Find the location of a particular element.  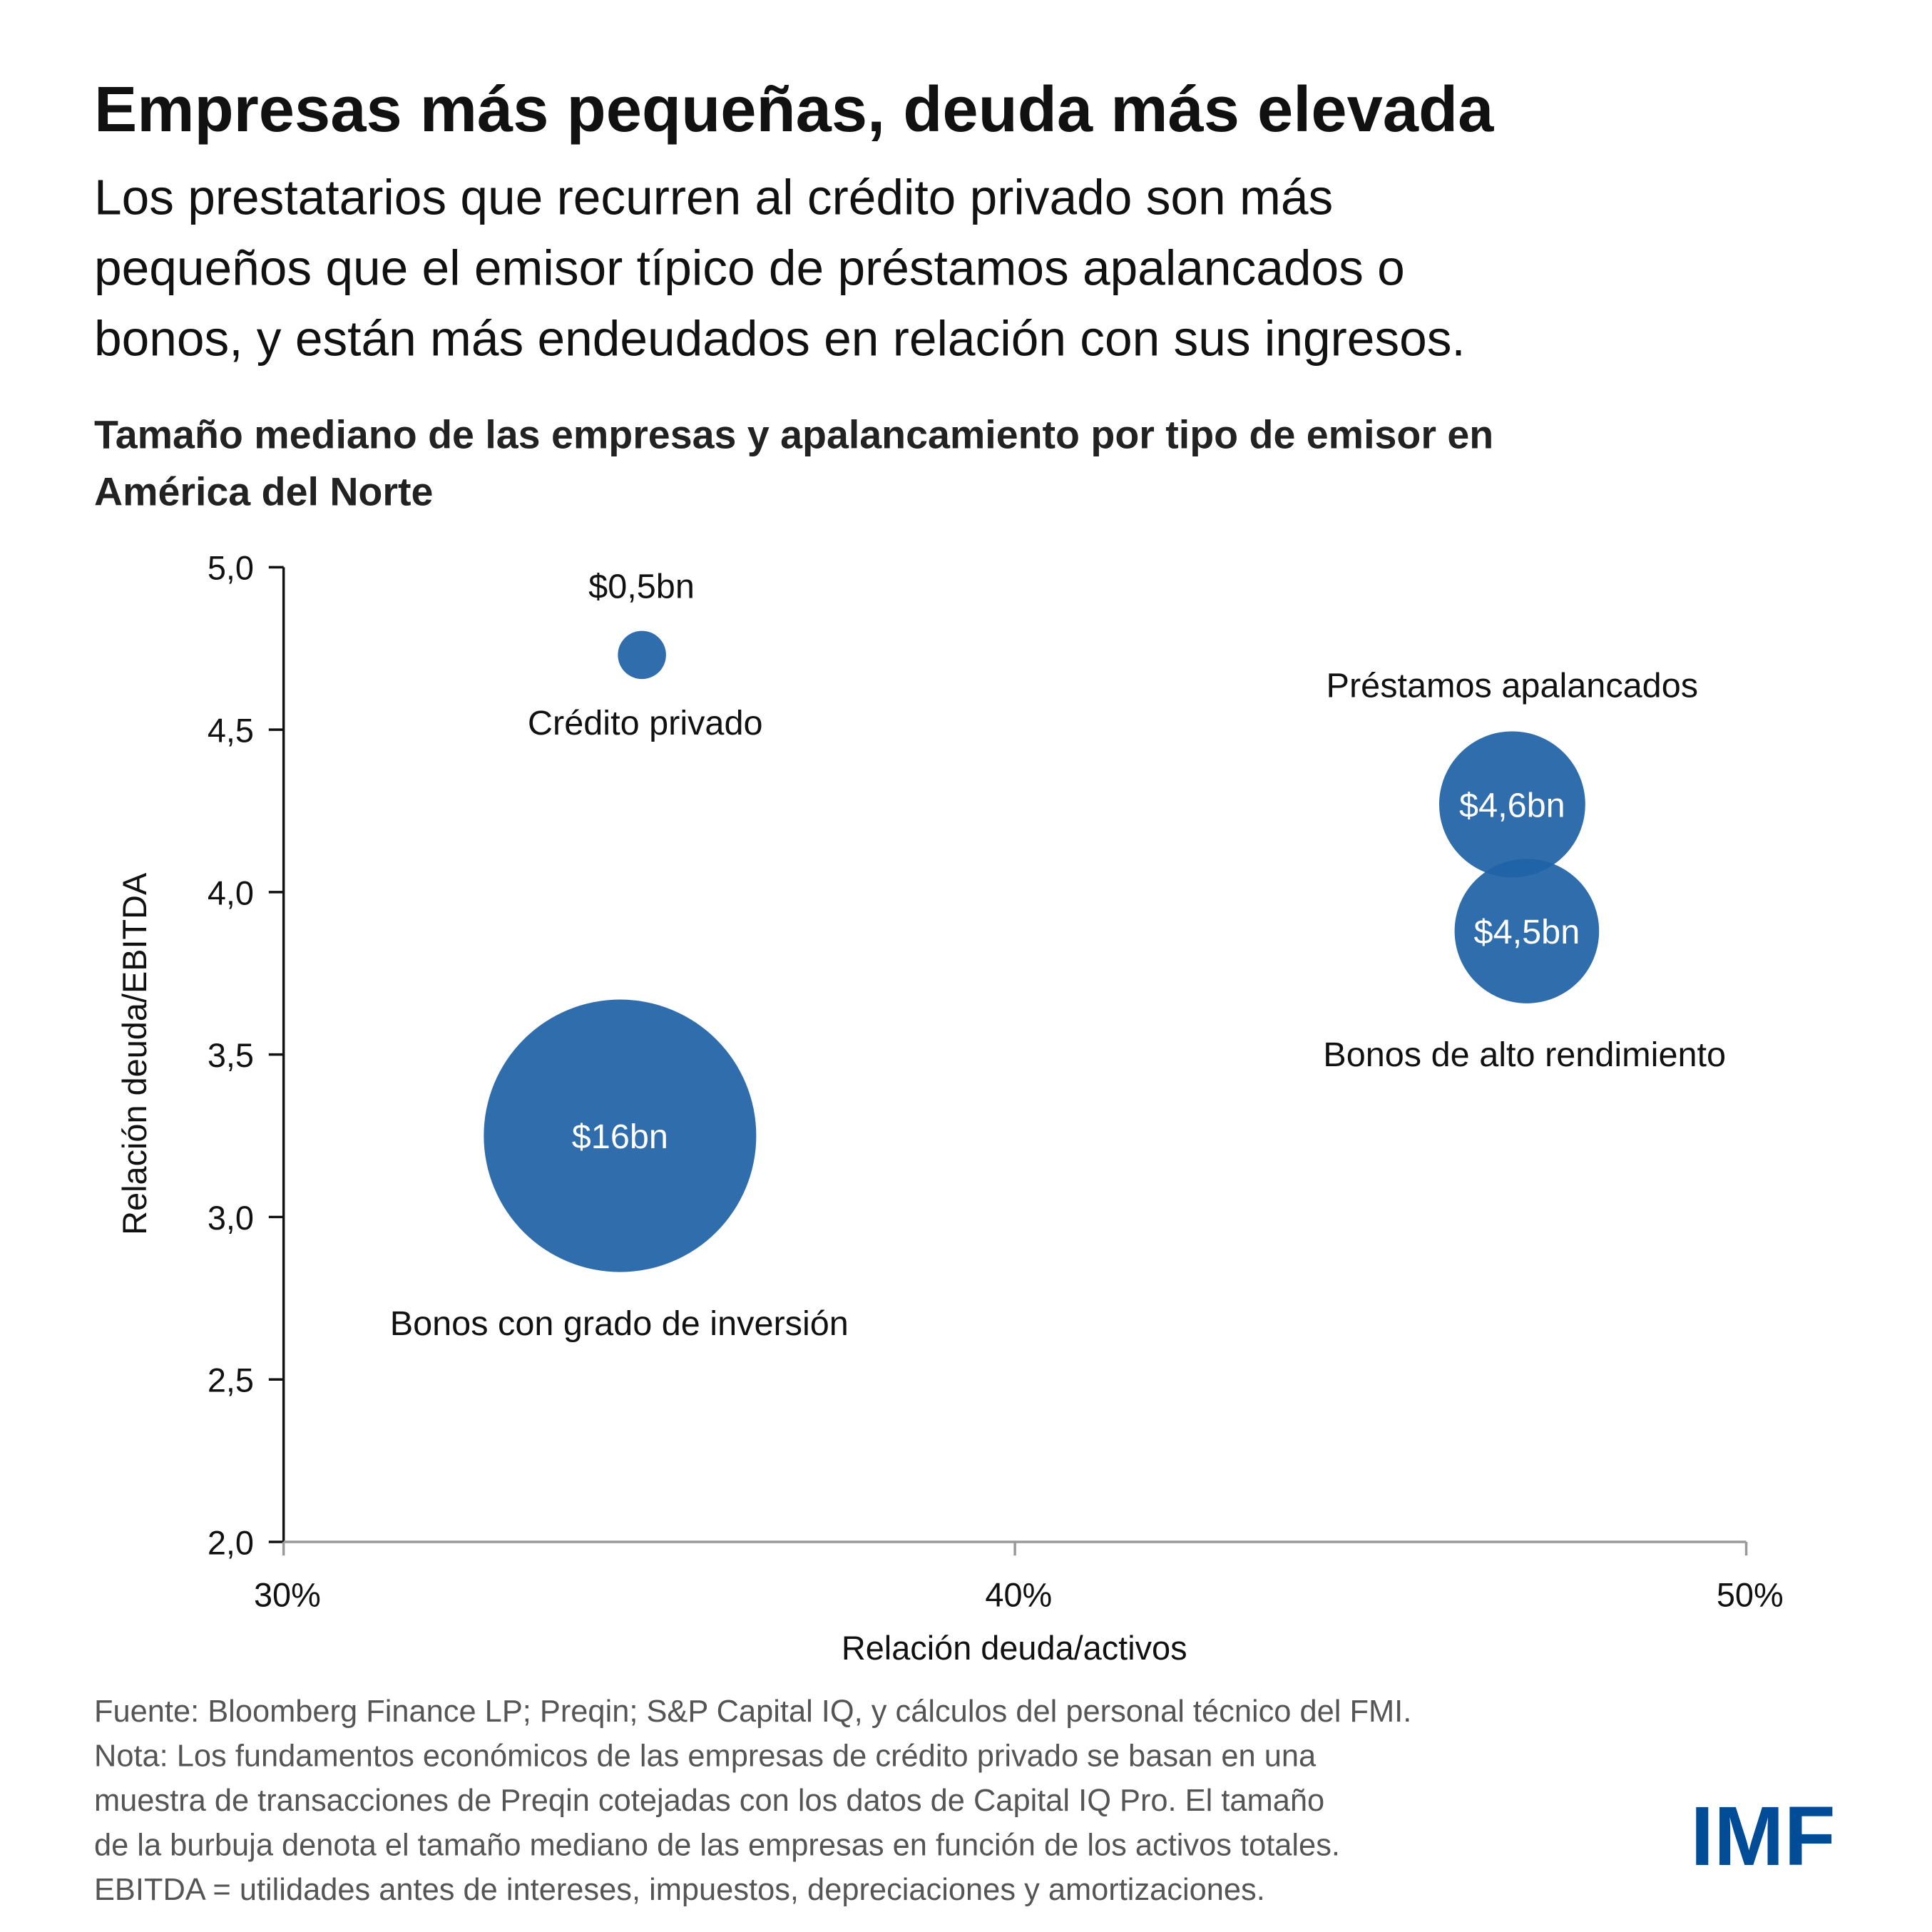

bubble-size-label: $4,5bn is located at coordinates (1527, 932).